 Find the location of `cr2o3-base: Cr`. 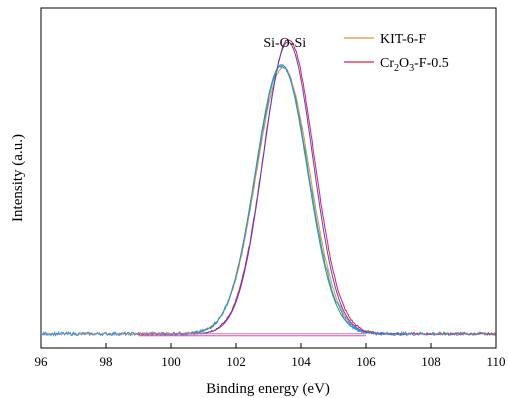

cr2o3-base: Cr is located at coordinates (387, 63).